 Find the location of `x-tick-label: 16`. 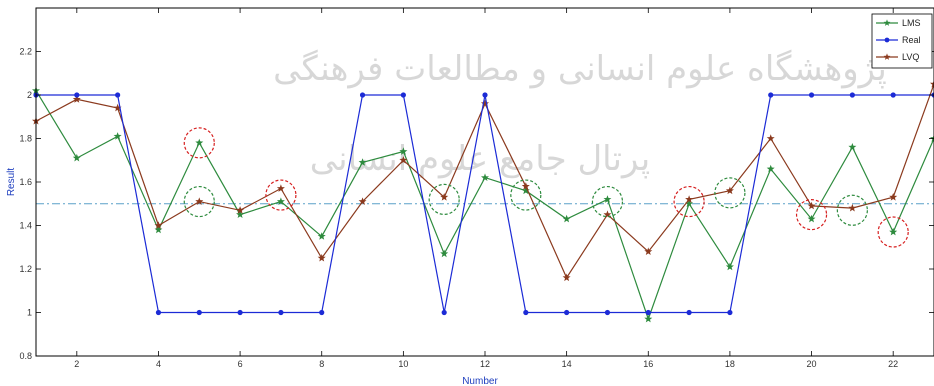

x-tick-label: 16 is located at coordinates (648, 364).